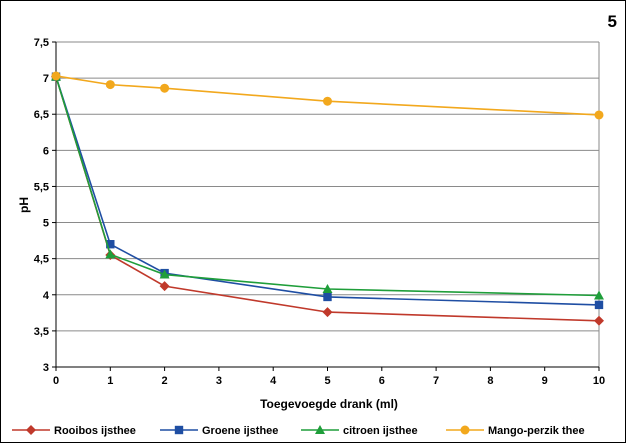  I want to click on x-tick-label: 0, so click(56, 381).